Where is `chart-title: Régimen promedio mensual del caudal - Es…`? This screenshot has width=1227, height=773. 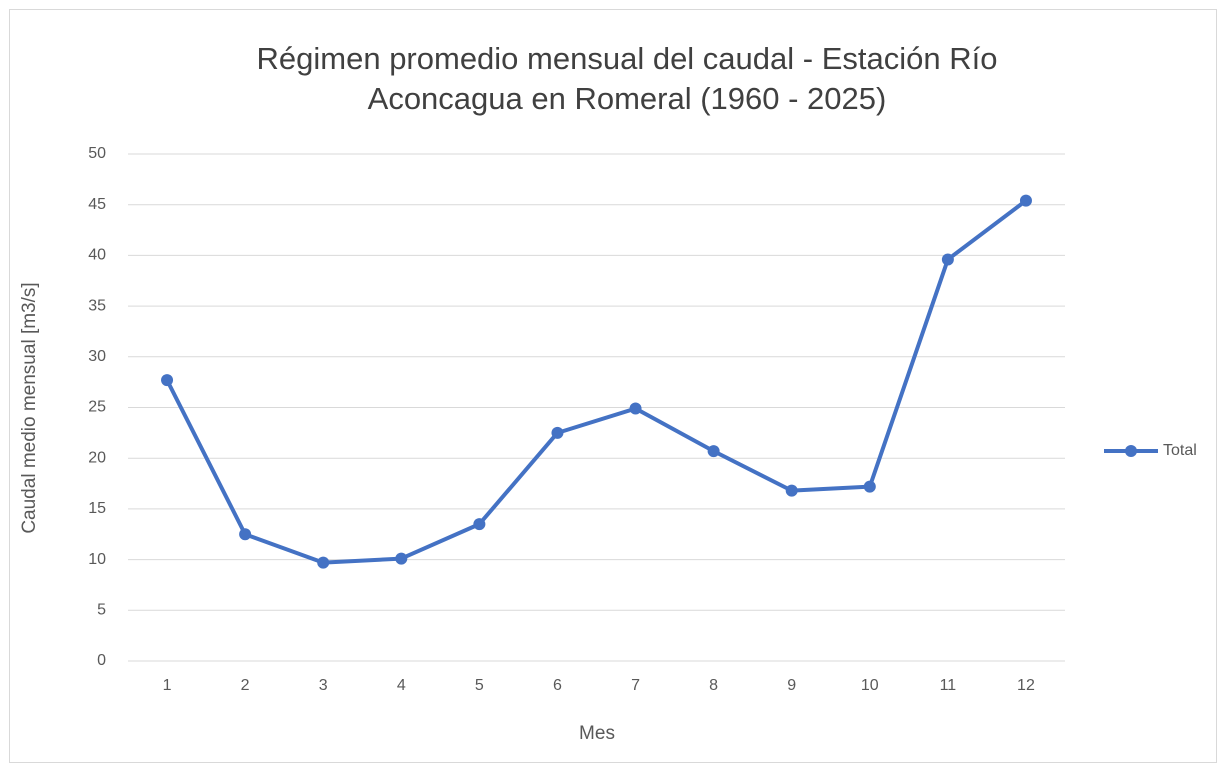
chart-title: Régimen promedio mensual del caudal - Es… is located at coordinates (627, 58).